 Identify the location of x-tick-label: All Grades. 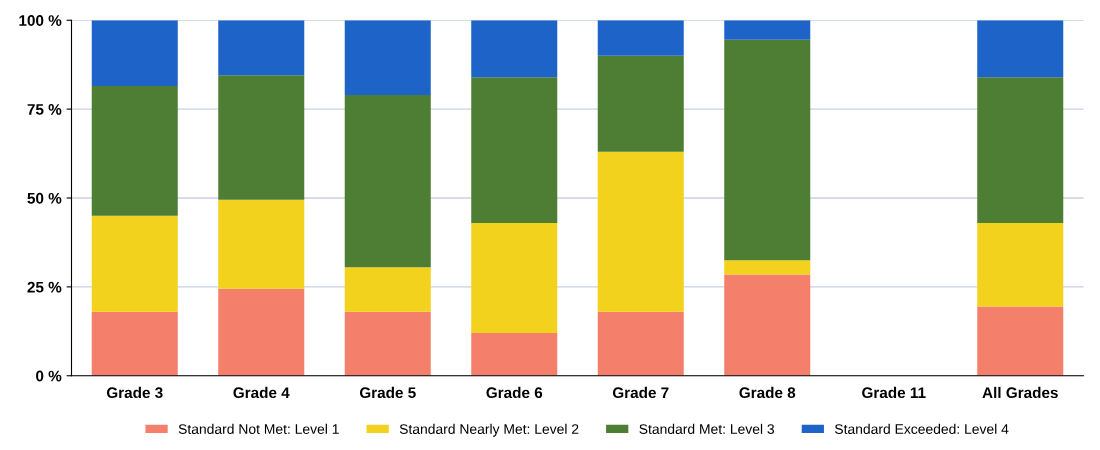
(1020, 392).